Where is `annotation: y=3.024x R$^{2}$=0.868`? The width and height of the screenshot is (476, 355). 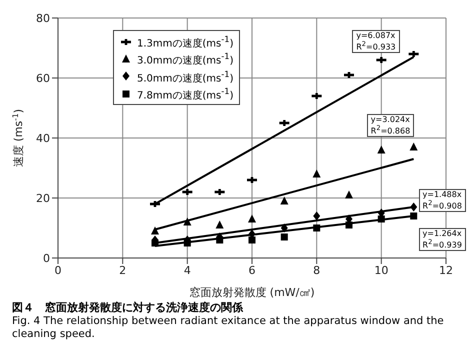 annotation: y=3.024x R$^{2}$=0.868 is located at coordinates (390, 125).